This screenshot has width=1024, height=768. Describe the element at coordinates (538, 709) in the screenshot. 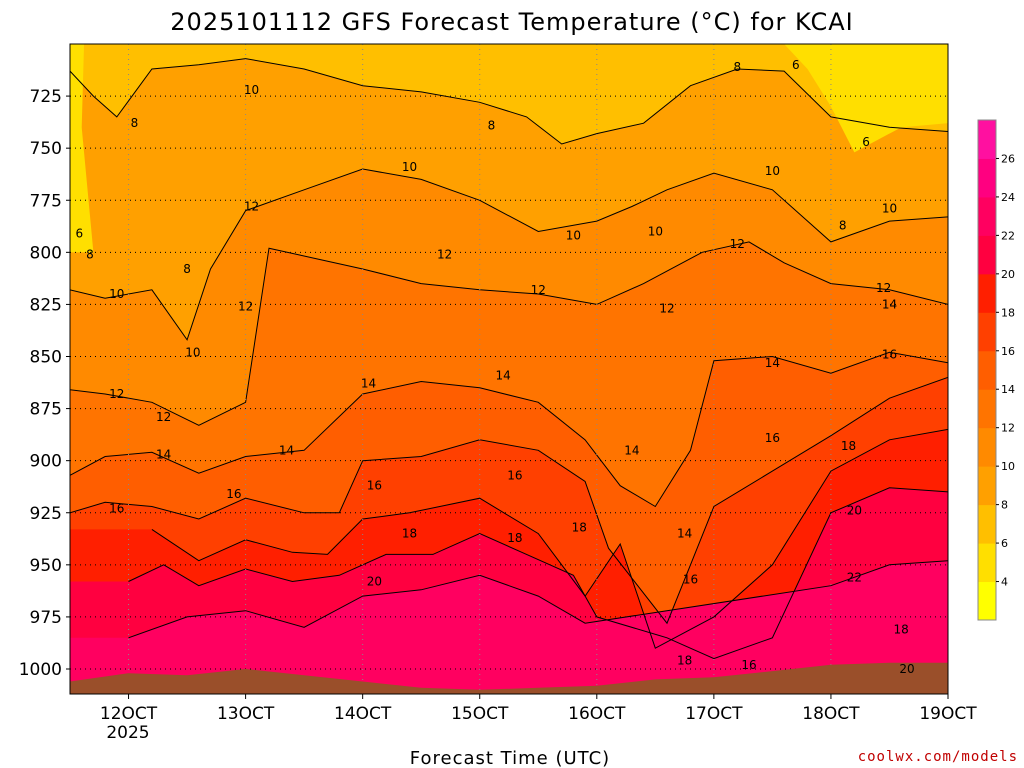

I see `x-axis: 12OCT 13OCT 14OCT 15OCT 16OCT 17OCT 18OCT 19OCT` at that location.